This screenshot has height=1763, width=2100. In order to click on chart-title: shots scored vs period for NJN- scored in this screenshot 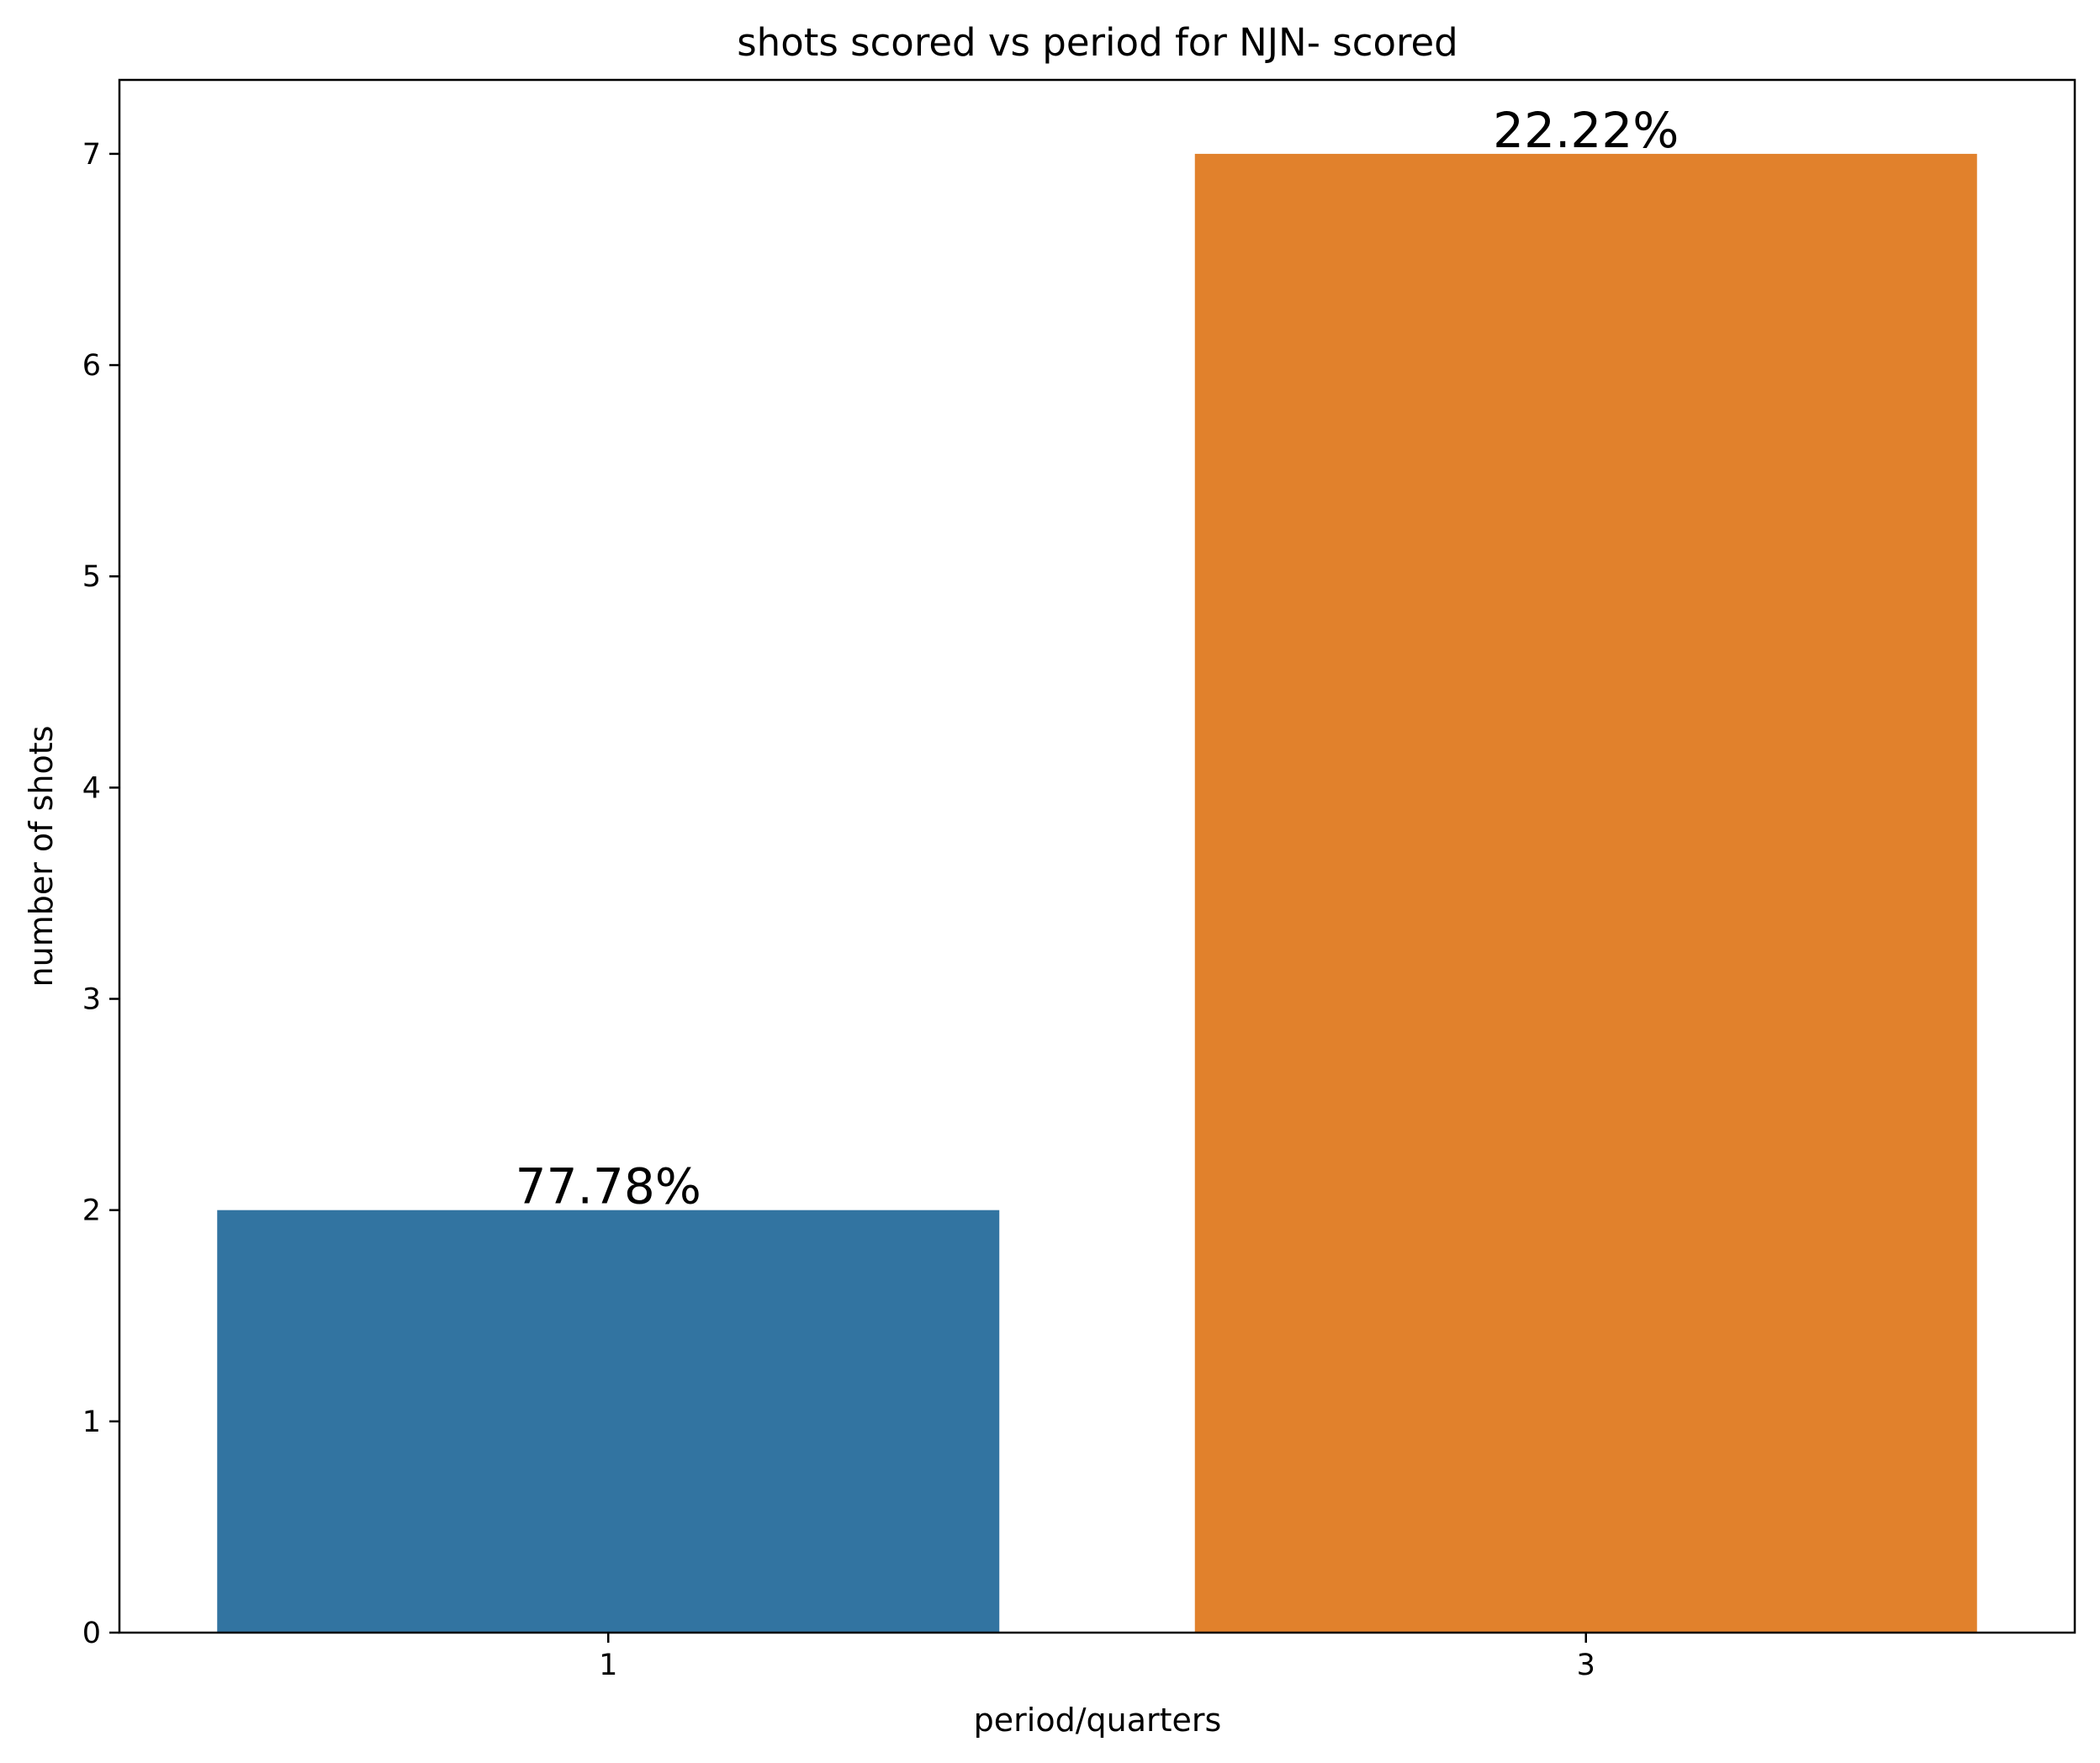, I will do `click(1097, 42)`.